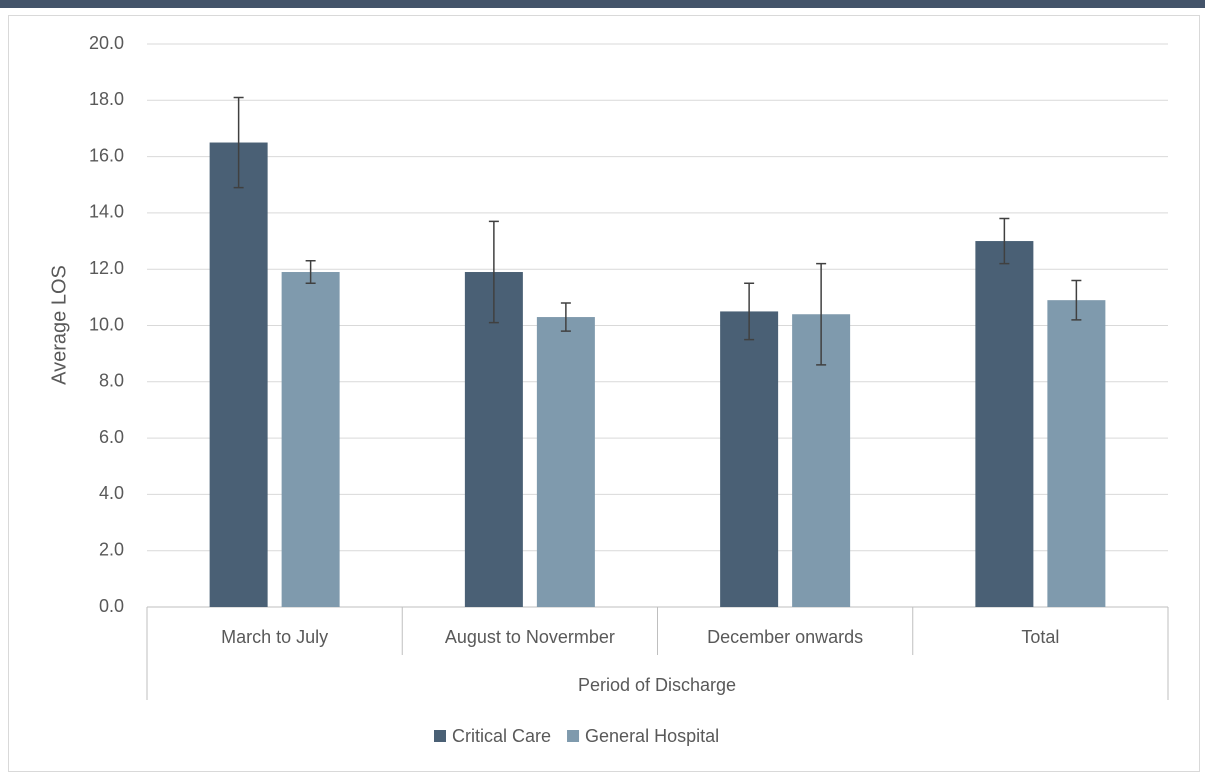  Describe the element at coordinates (652, 736) in the screenshot. I see `legend-label: General Hospital` at that location.